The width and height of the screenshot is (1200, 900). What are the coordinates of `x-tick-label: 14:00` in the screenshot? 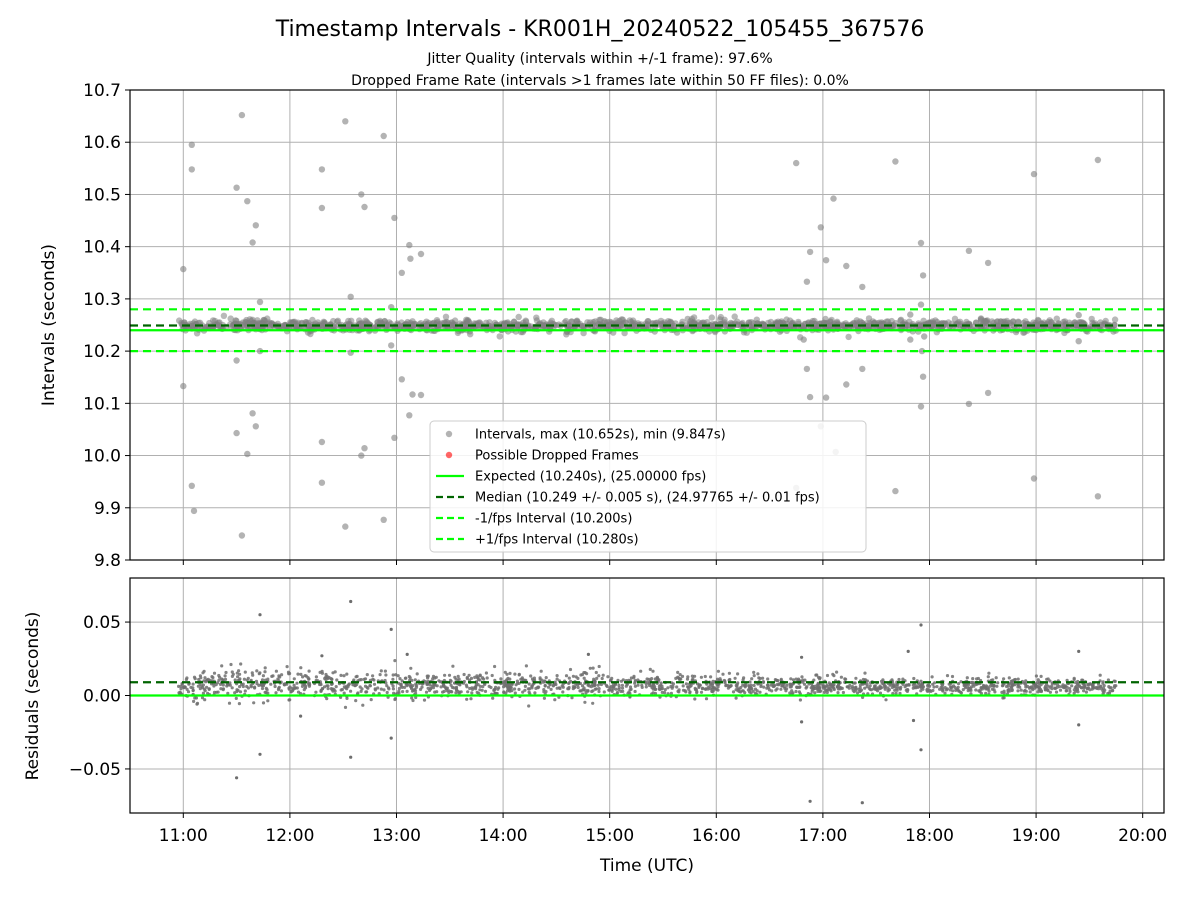 It's located at (503, 836).